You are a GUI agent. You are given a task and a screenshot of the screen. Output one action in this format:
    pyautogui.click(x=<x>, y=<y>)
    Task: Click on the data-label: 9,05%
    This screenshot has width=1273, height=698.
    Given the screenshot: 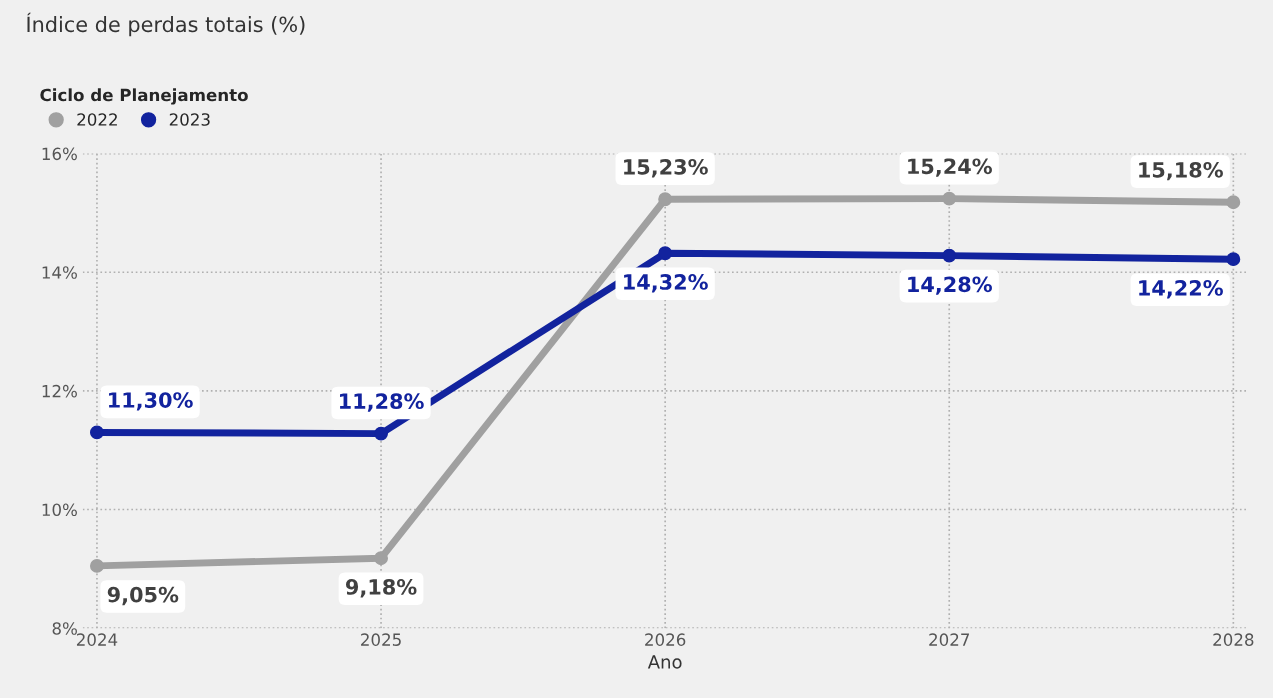 What is the action you would take?
    pyautogui.click(x=143, y=596)
    